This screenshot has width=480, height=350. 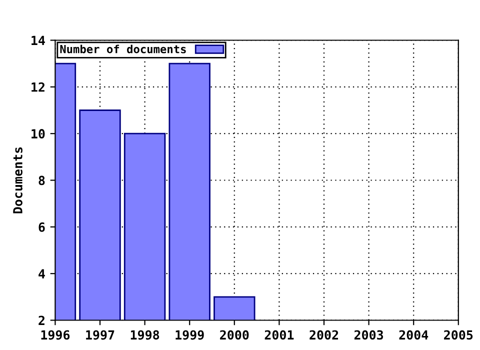 I want to click on x-tick-label: 1996, so click(x=55, y=335).